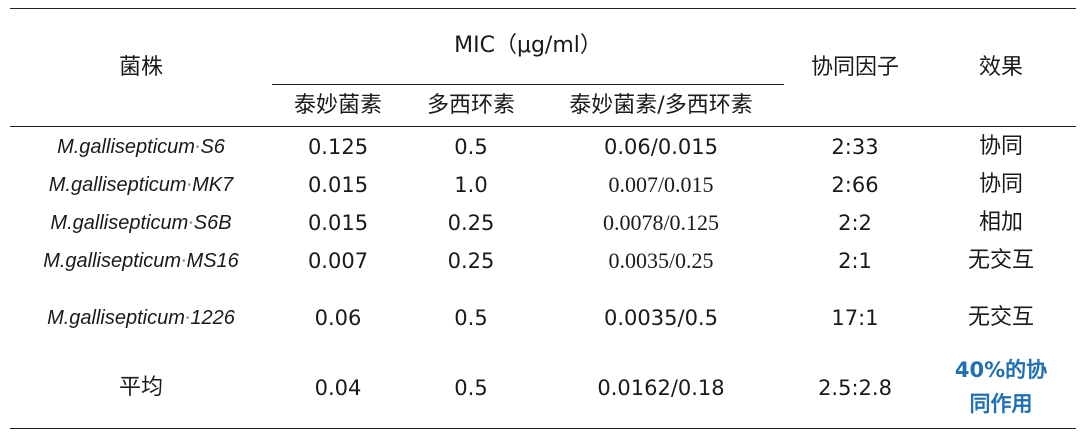 The image size is (1080, 438). Describe the element at coordinates (141, 146) in the screenshot. I see `row-strain-name: M.gallisepticum • S6` at that location.